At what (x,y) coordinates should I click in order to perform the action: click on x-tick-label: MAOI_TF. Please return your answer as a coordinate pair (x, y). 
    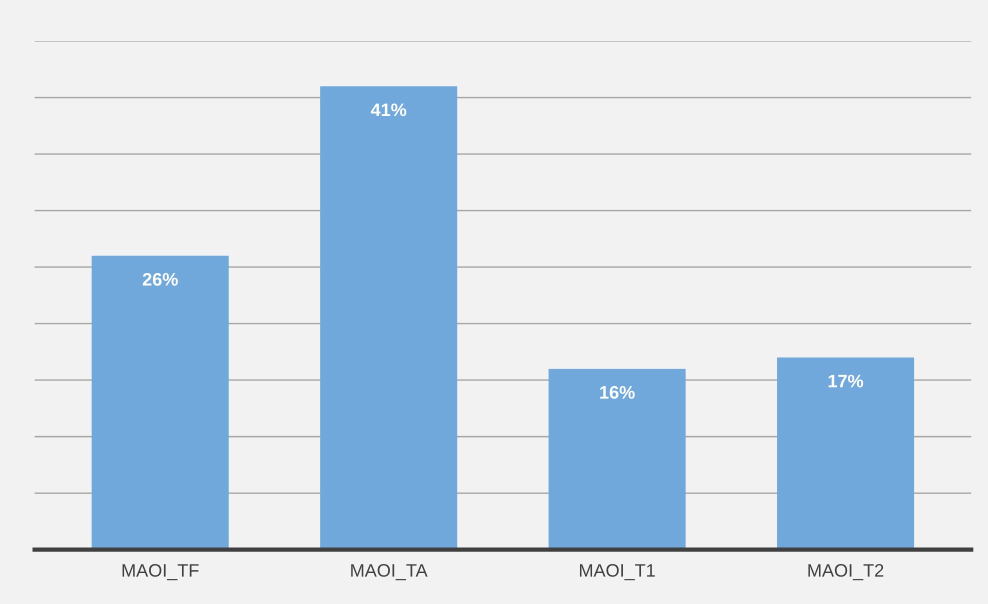
    Looking at the image, I should click on (160, 572).